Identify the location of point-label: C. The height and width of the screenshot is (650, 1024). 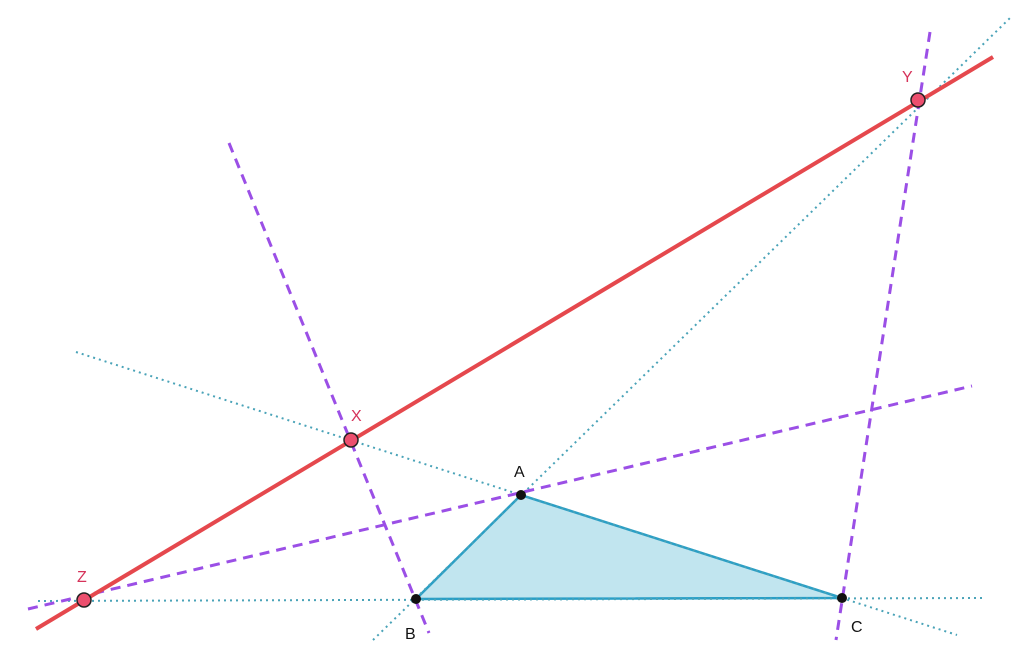
(857, 627).